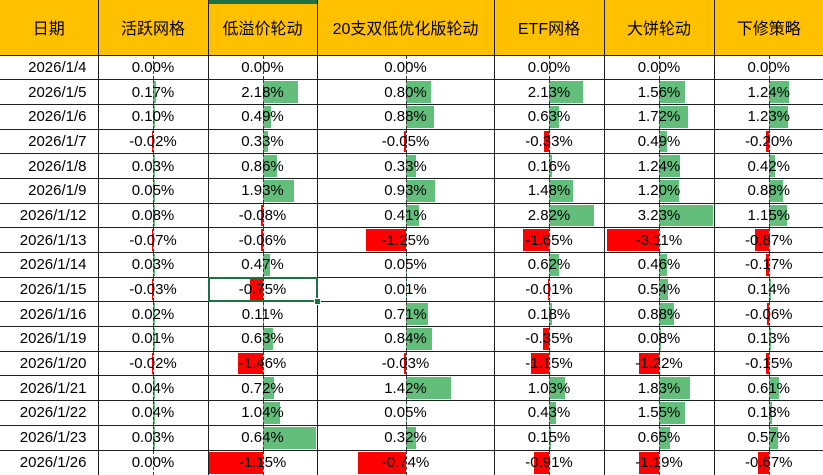  What do you see at coordinates (659, 92) in the screenshot?
I see `value-cell: 1.56%` at bounding box center [659, 92].